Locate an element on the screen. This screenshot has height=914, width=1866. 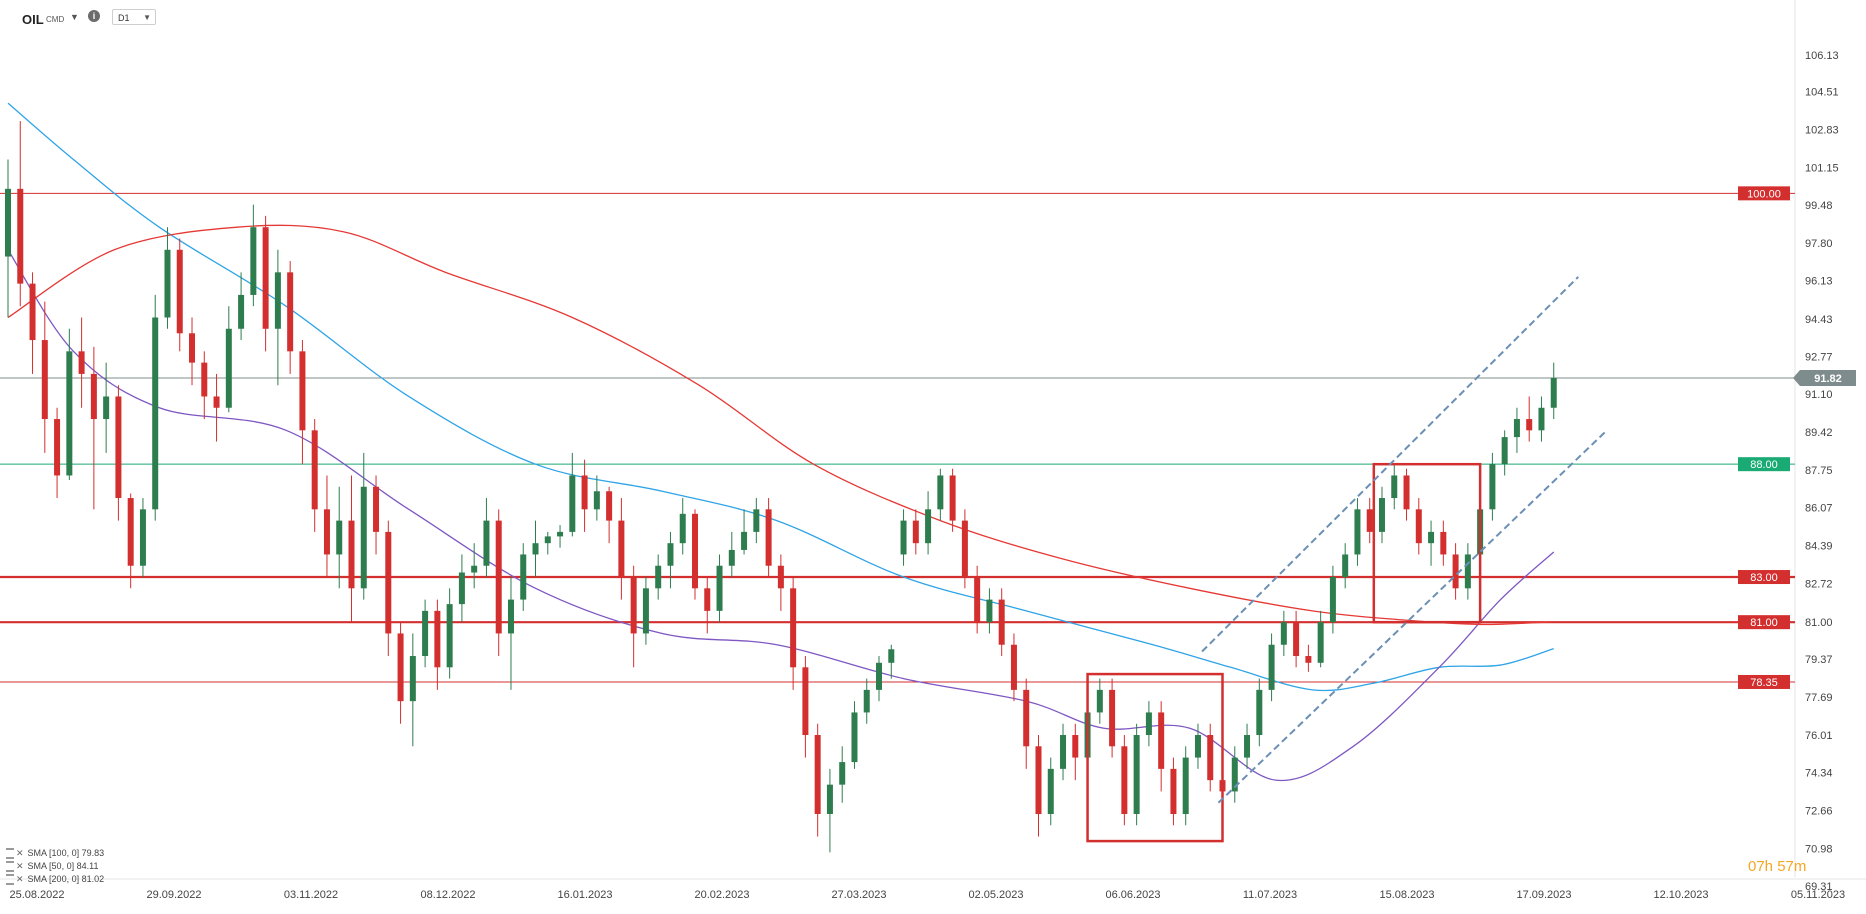
level-label-88.00: 88.00 is located at coordinates (1764, 465).